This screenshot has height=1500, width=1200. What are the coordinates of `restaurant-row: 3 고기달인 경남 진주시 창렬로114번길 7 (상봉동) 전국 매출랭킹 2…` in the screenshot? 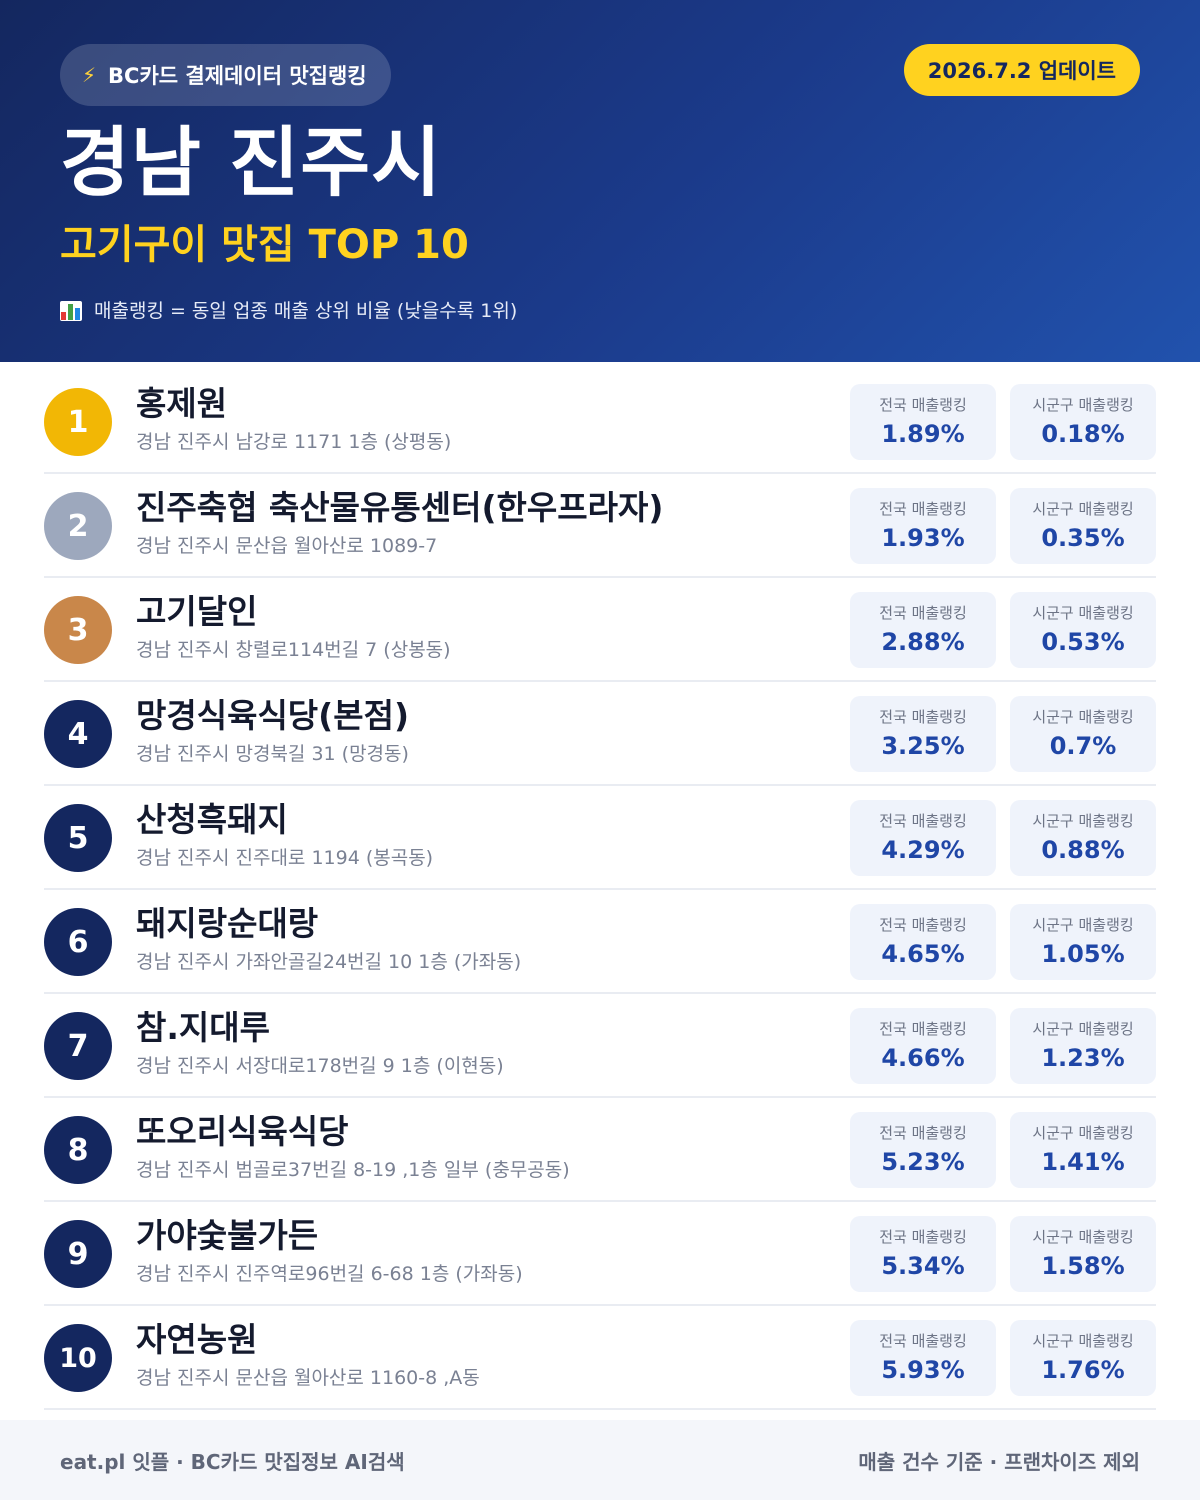 It's located at (600, 630).